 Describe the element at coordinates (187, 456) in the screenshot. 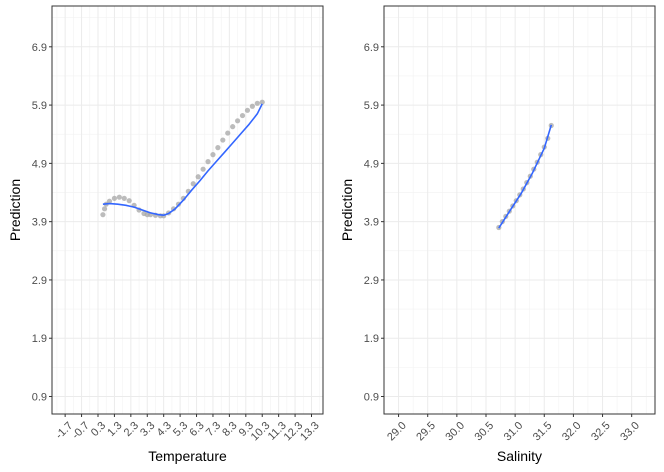

I see `temperature-x-axis-title: Temperature` at that location.